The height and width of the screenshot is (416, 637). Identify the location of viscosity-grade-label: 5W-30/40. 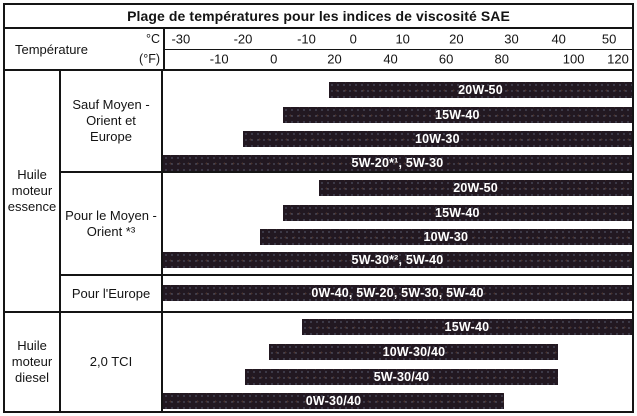
(401, 377).